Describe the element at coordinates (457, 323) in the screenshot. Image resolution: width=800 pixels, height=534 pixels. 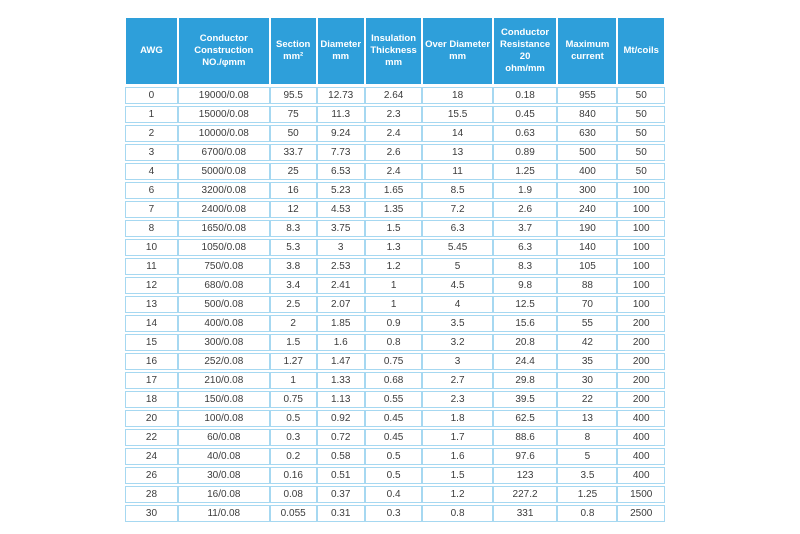
I see `table-cell: 3.5` at that location.